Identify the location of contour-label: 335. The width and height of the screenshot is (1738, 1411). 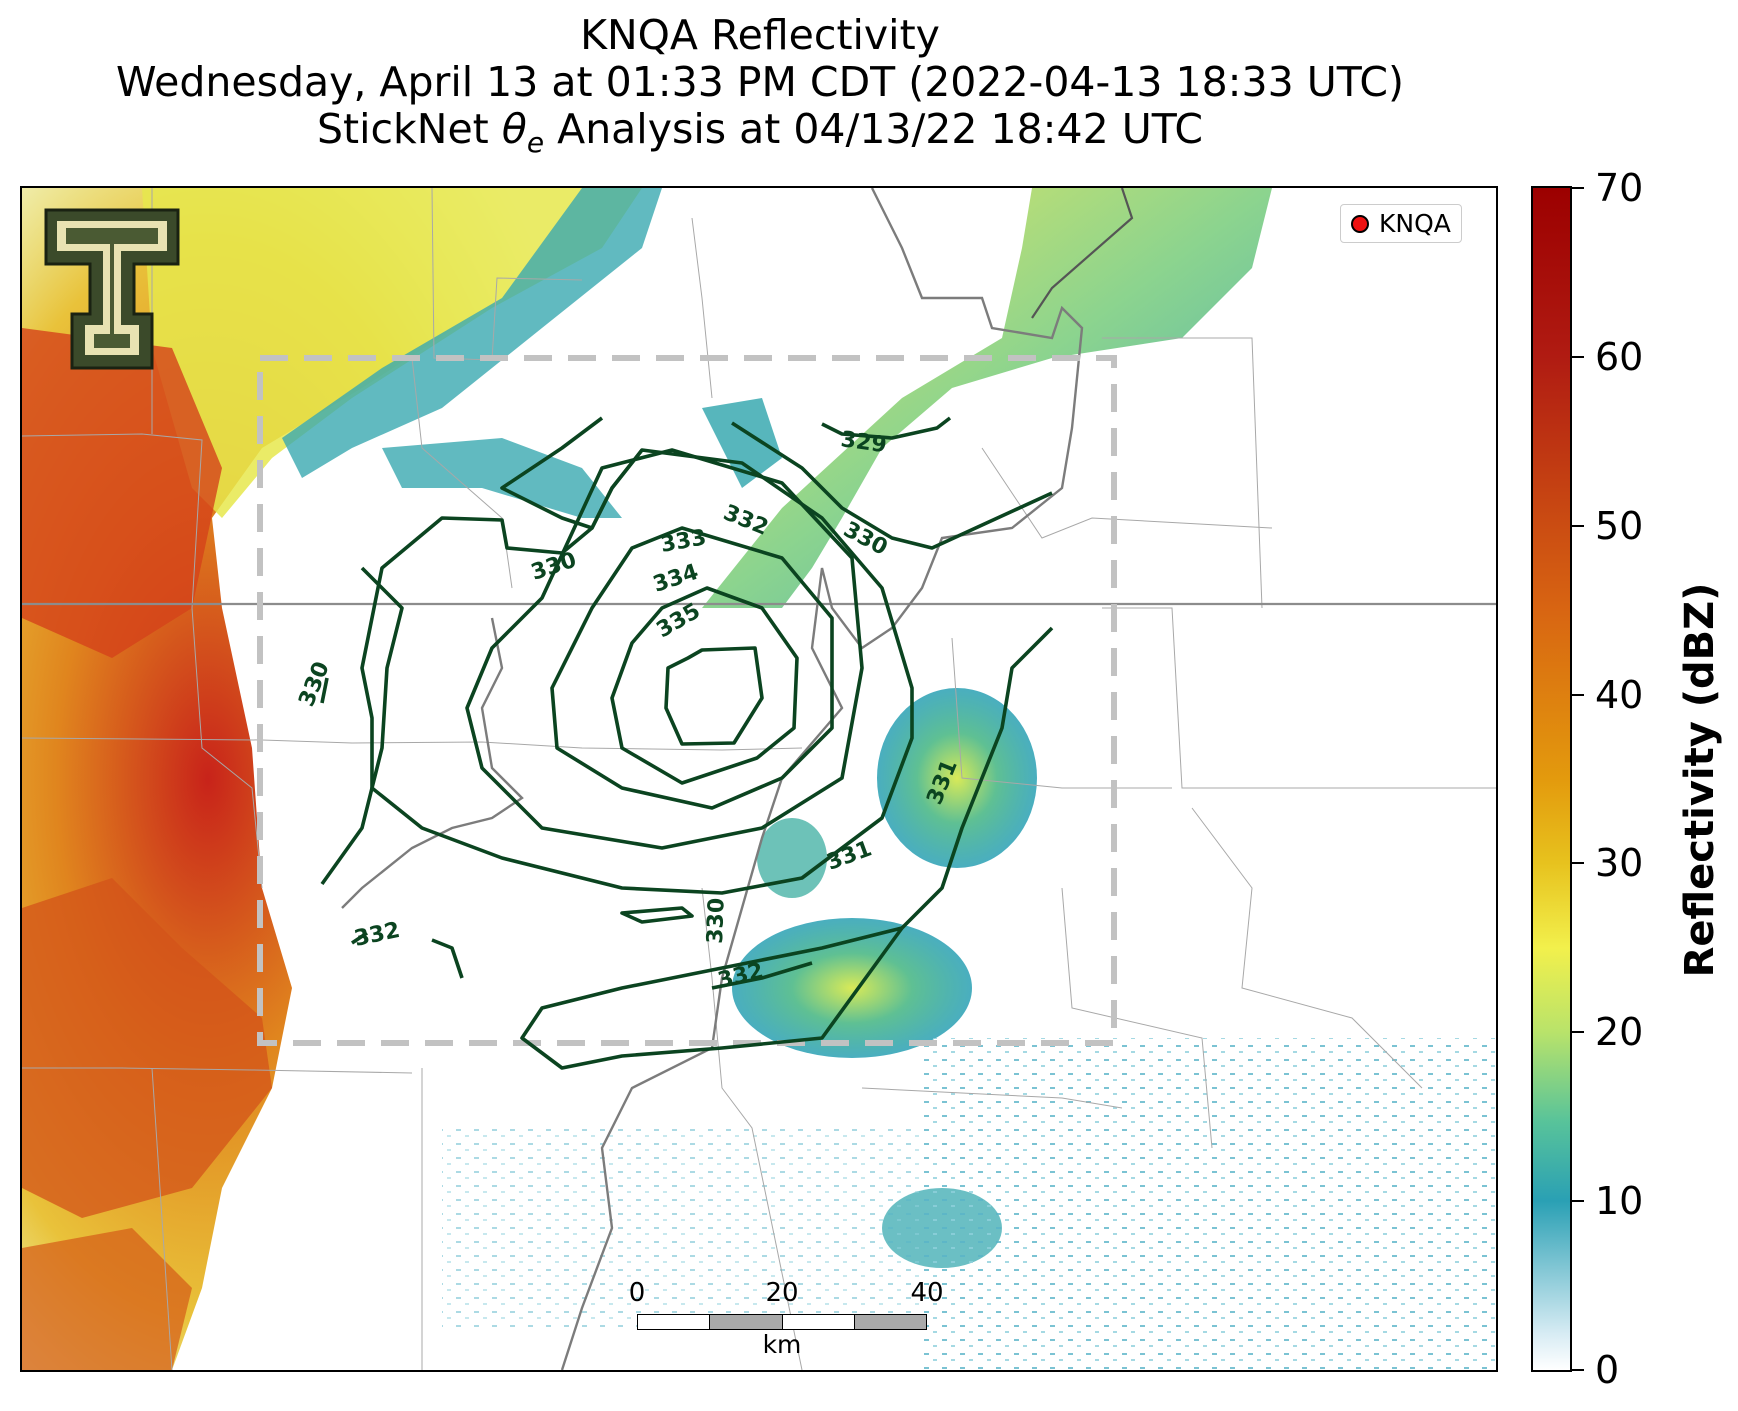
(679, 621).